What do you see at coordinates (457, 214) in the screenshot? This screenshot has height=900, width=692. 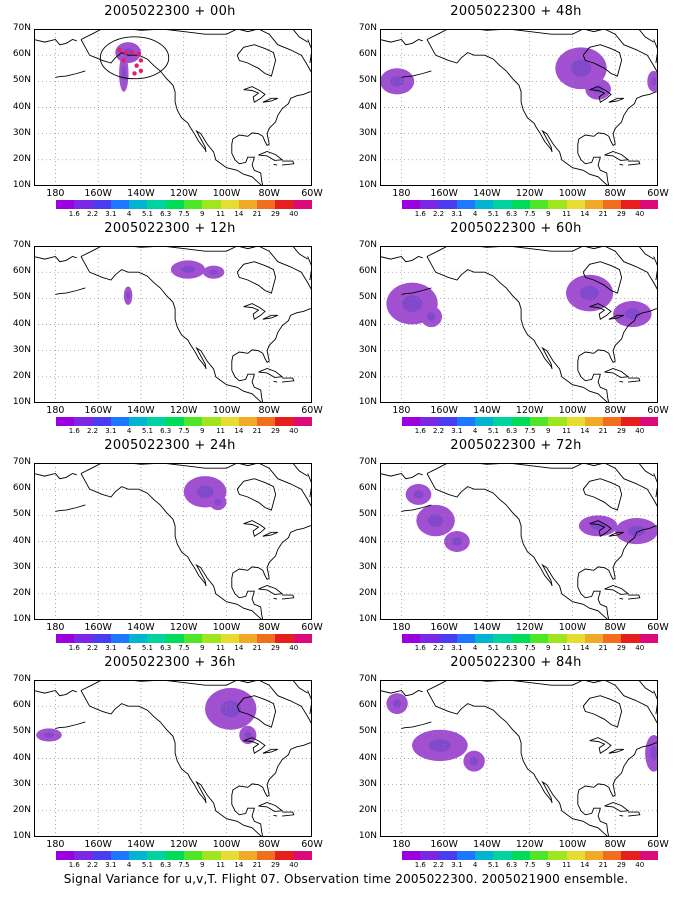 I see `colorbar-label: 3.1` at bounding box center [457, 214].